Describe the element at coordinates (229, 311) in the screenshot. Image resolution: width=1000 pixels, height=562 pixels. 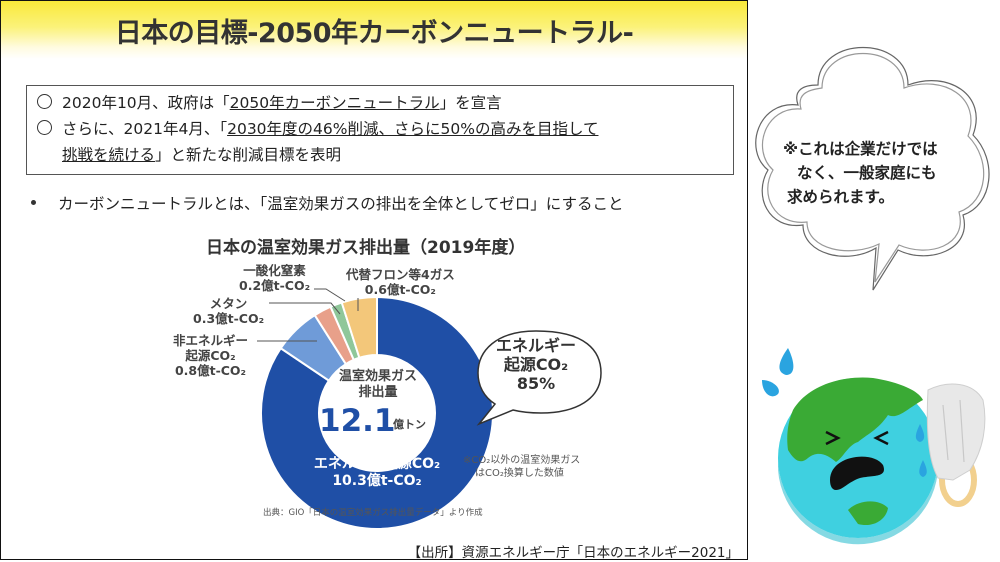
I see `label-methane: メタン 0.3億t-CO₂` at that location.